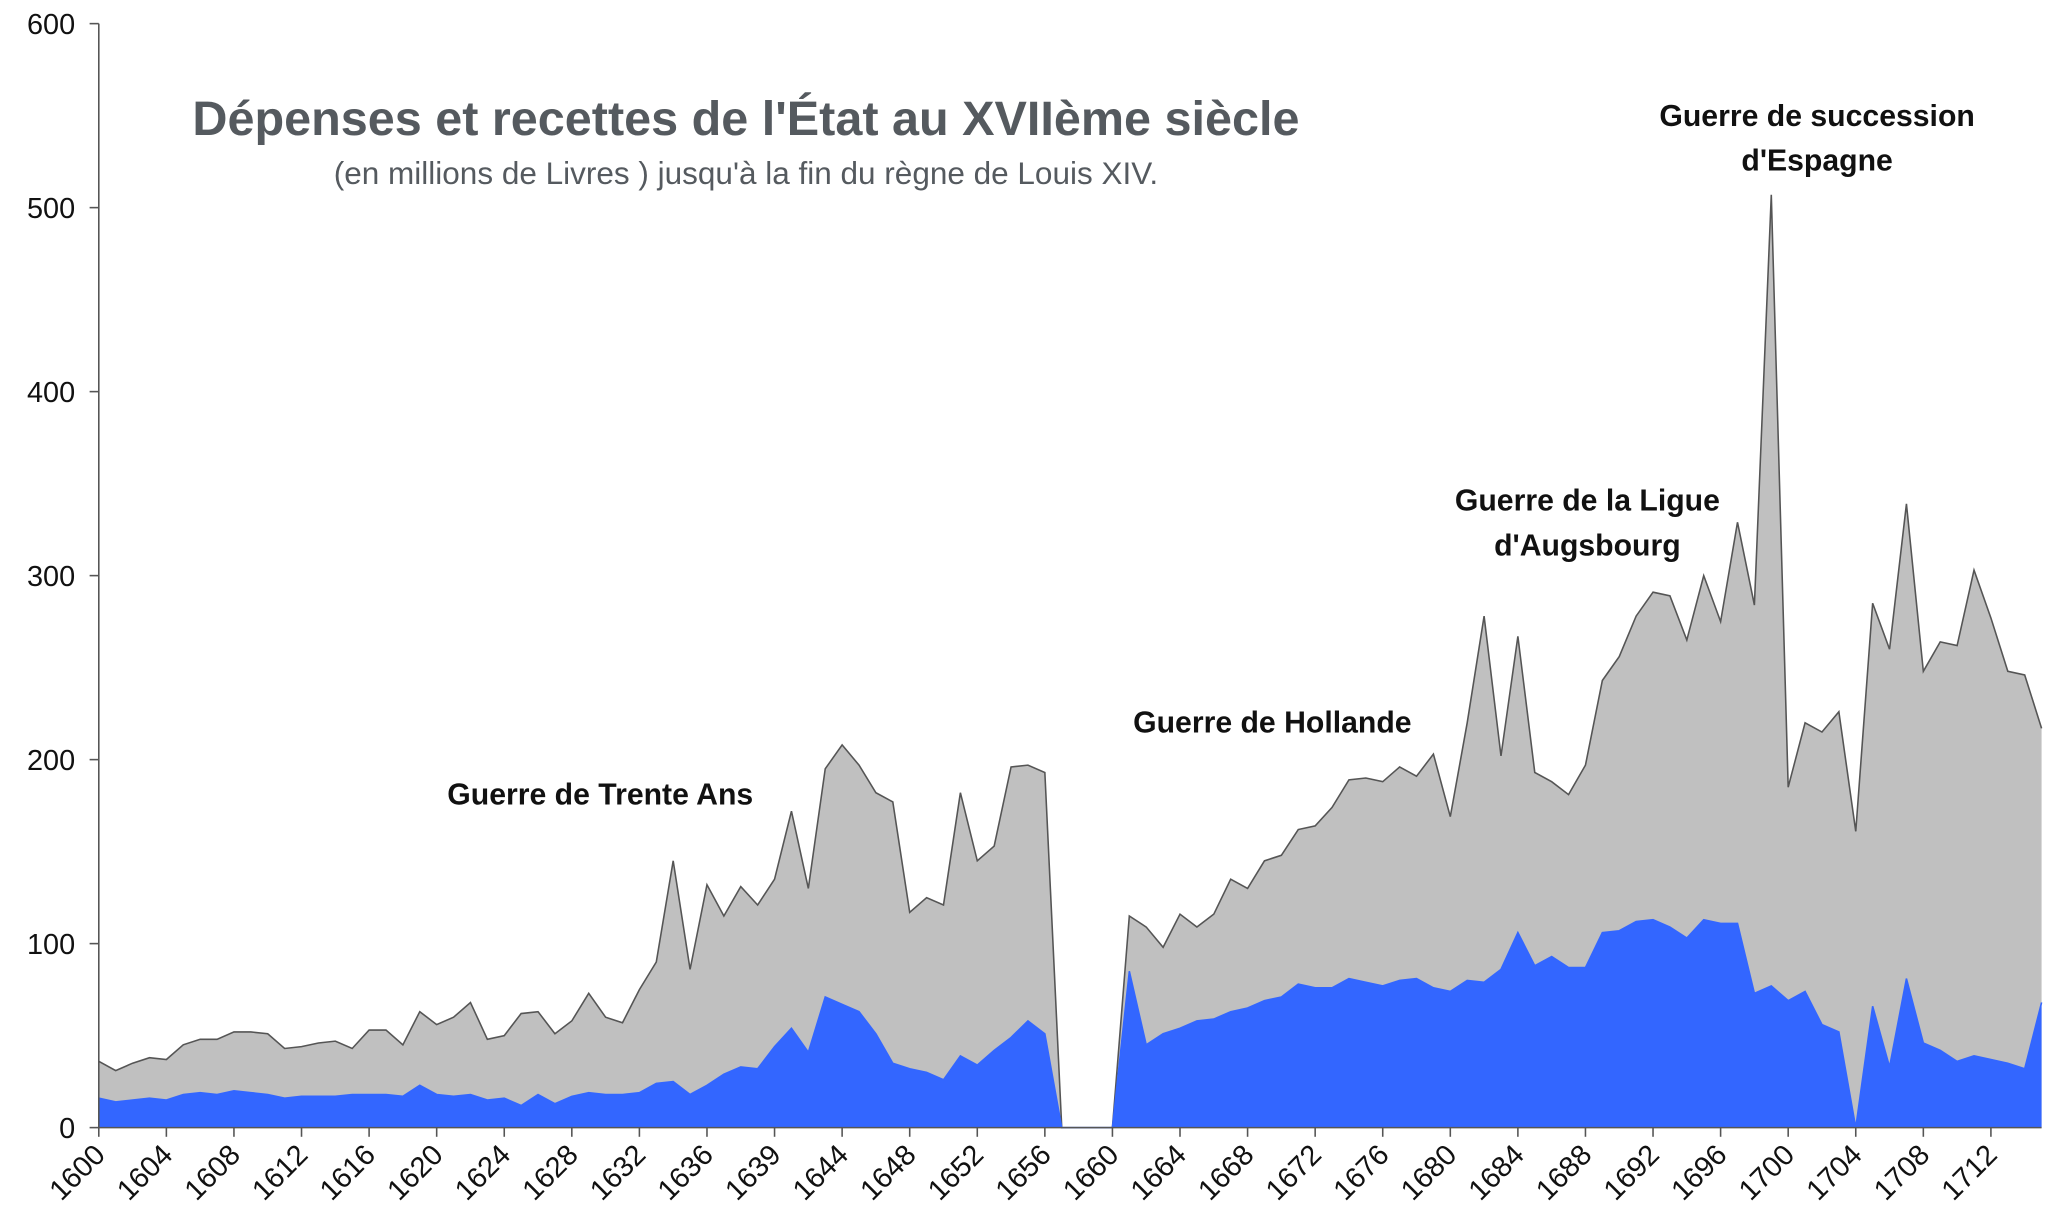 This screenshot has width=2059, height=1230. I want to click on x-tick-label: 1628, so click(551, 1173).